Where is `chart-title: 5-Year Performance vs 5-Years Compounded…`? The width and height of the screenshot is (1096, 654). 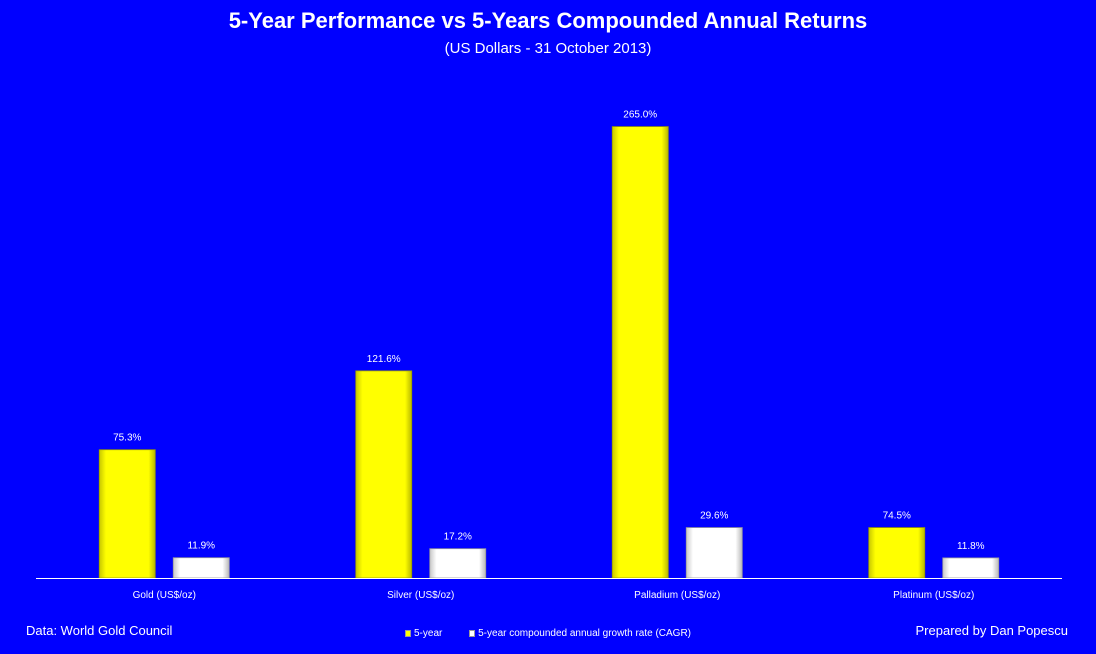 chart-title: 5-Year Performance vs 5-Years Compounded… is located at coordinates (548, 20).